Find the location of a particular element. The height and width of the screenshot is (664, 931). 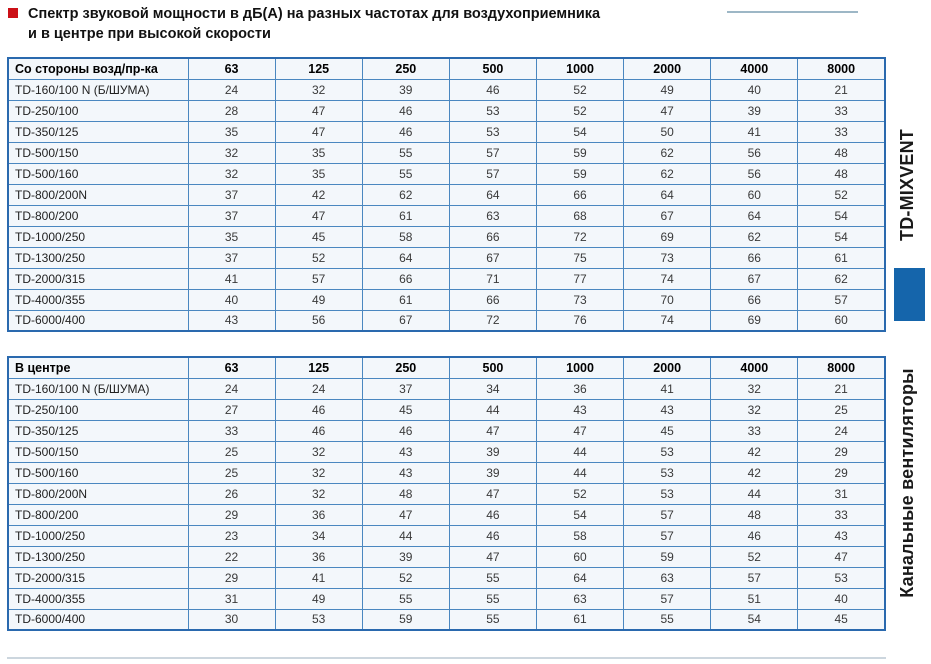

frequency-header-cell: 1000 is located at coordinates (580, 68).